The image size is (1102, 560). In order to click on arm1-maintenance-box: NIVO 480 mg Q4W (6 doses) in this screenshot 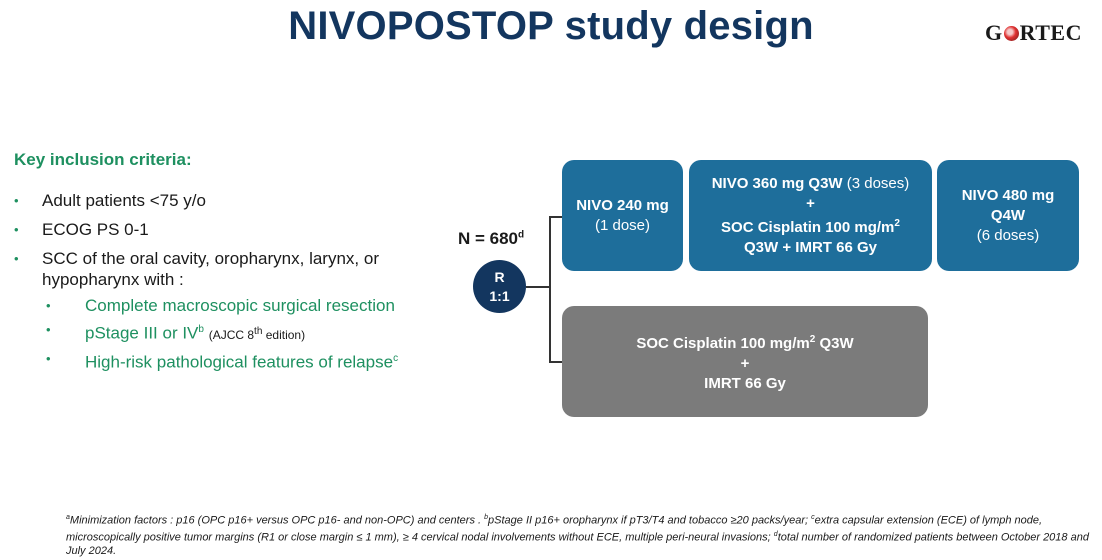, I will do `click(1008, 215)`.